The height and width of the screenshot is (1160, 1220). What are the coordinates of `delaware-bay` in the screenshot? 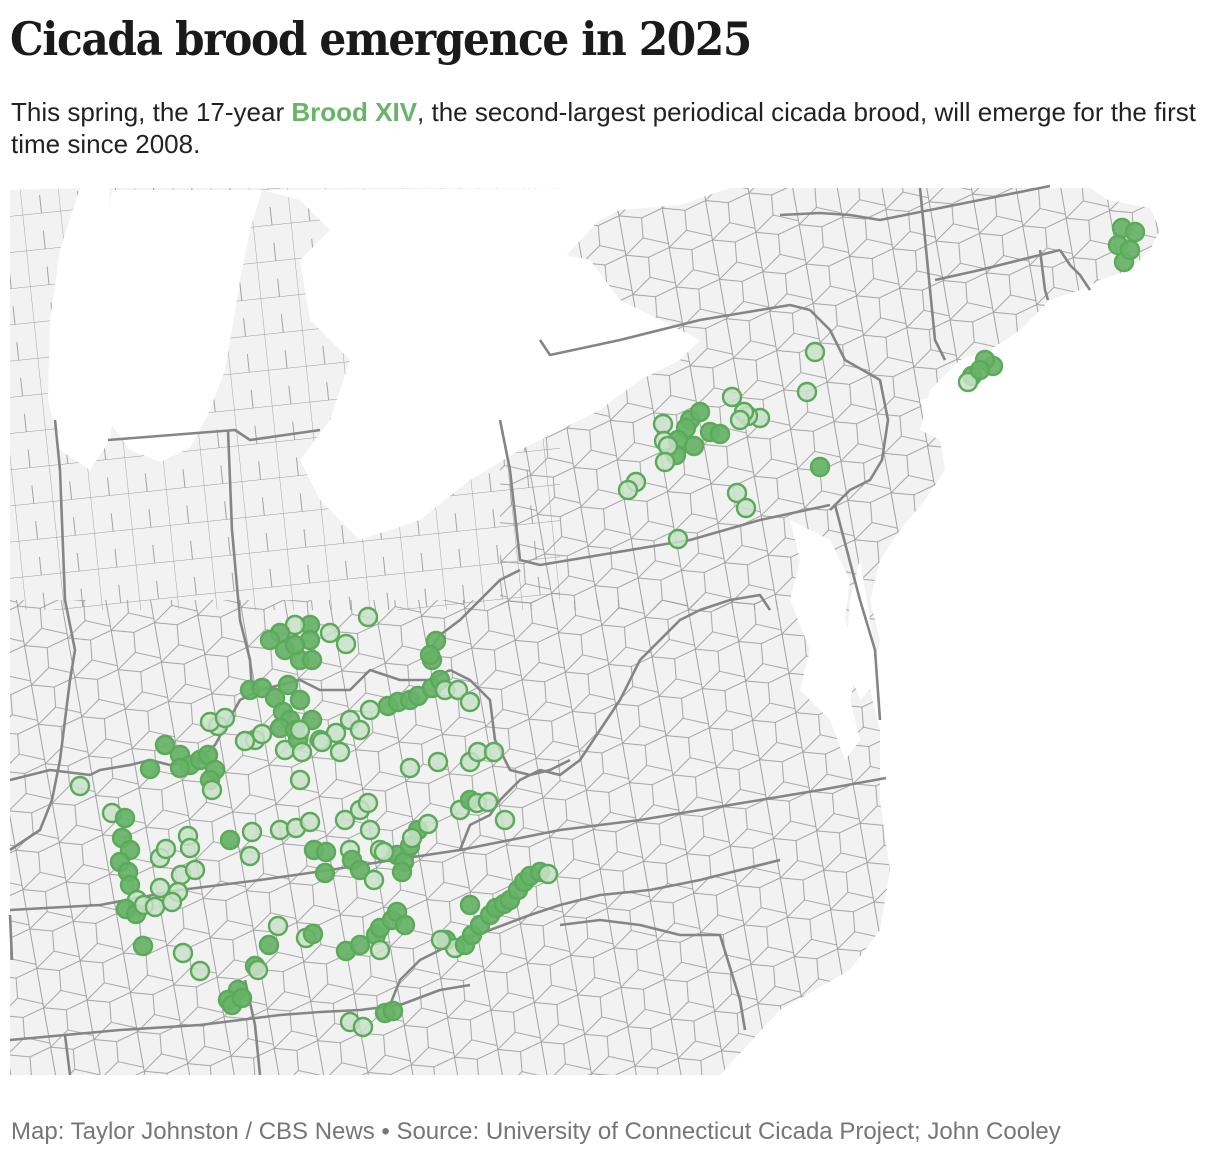 It's located at (862, 630).